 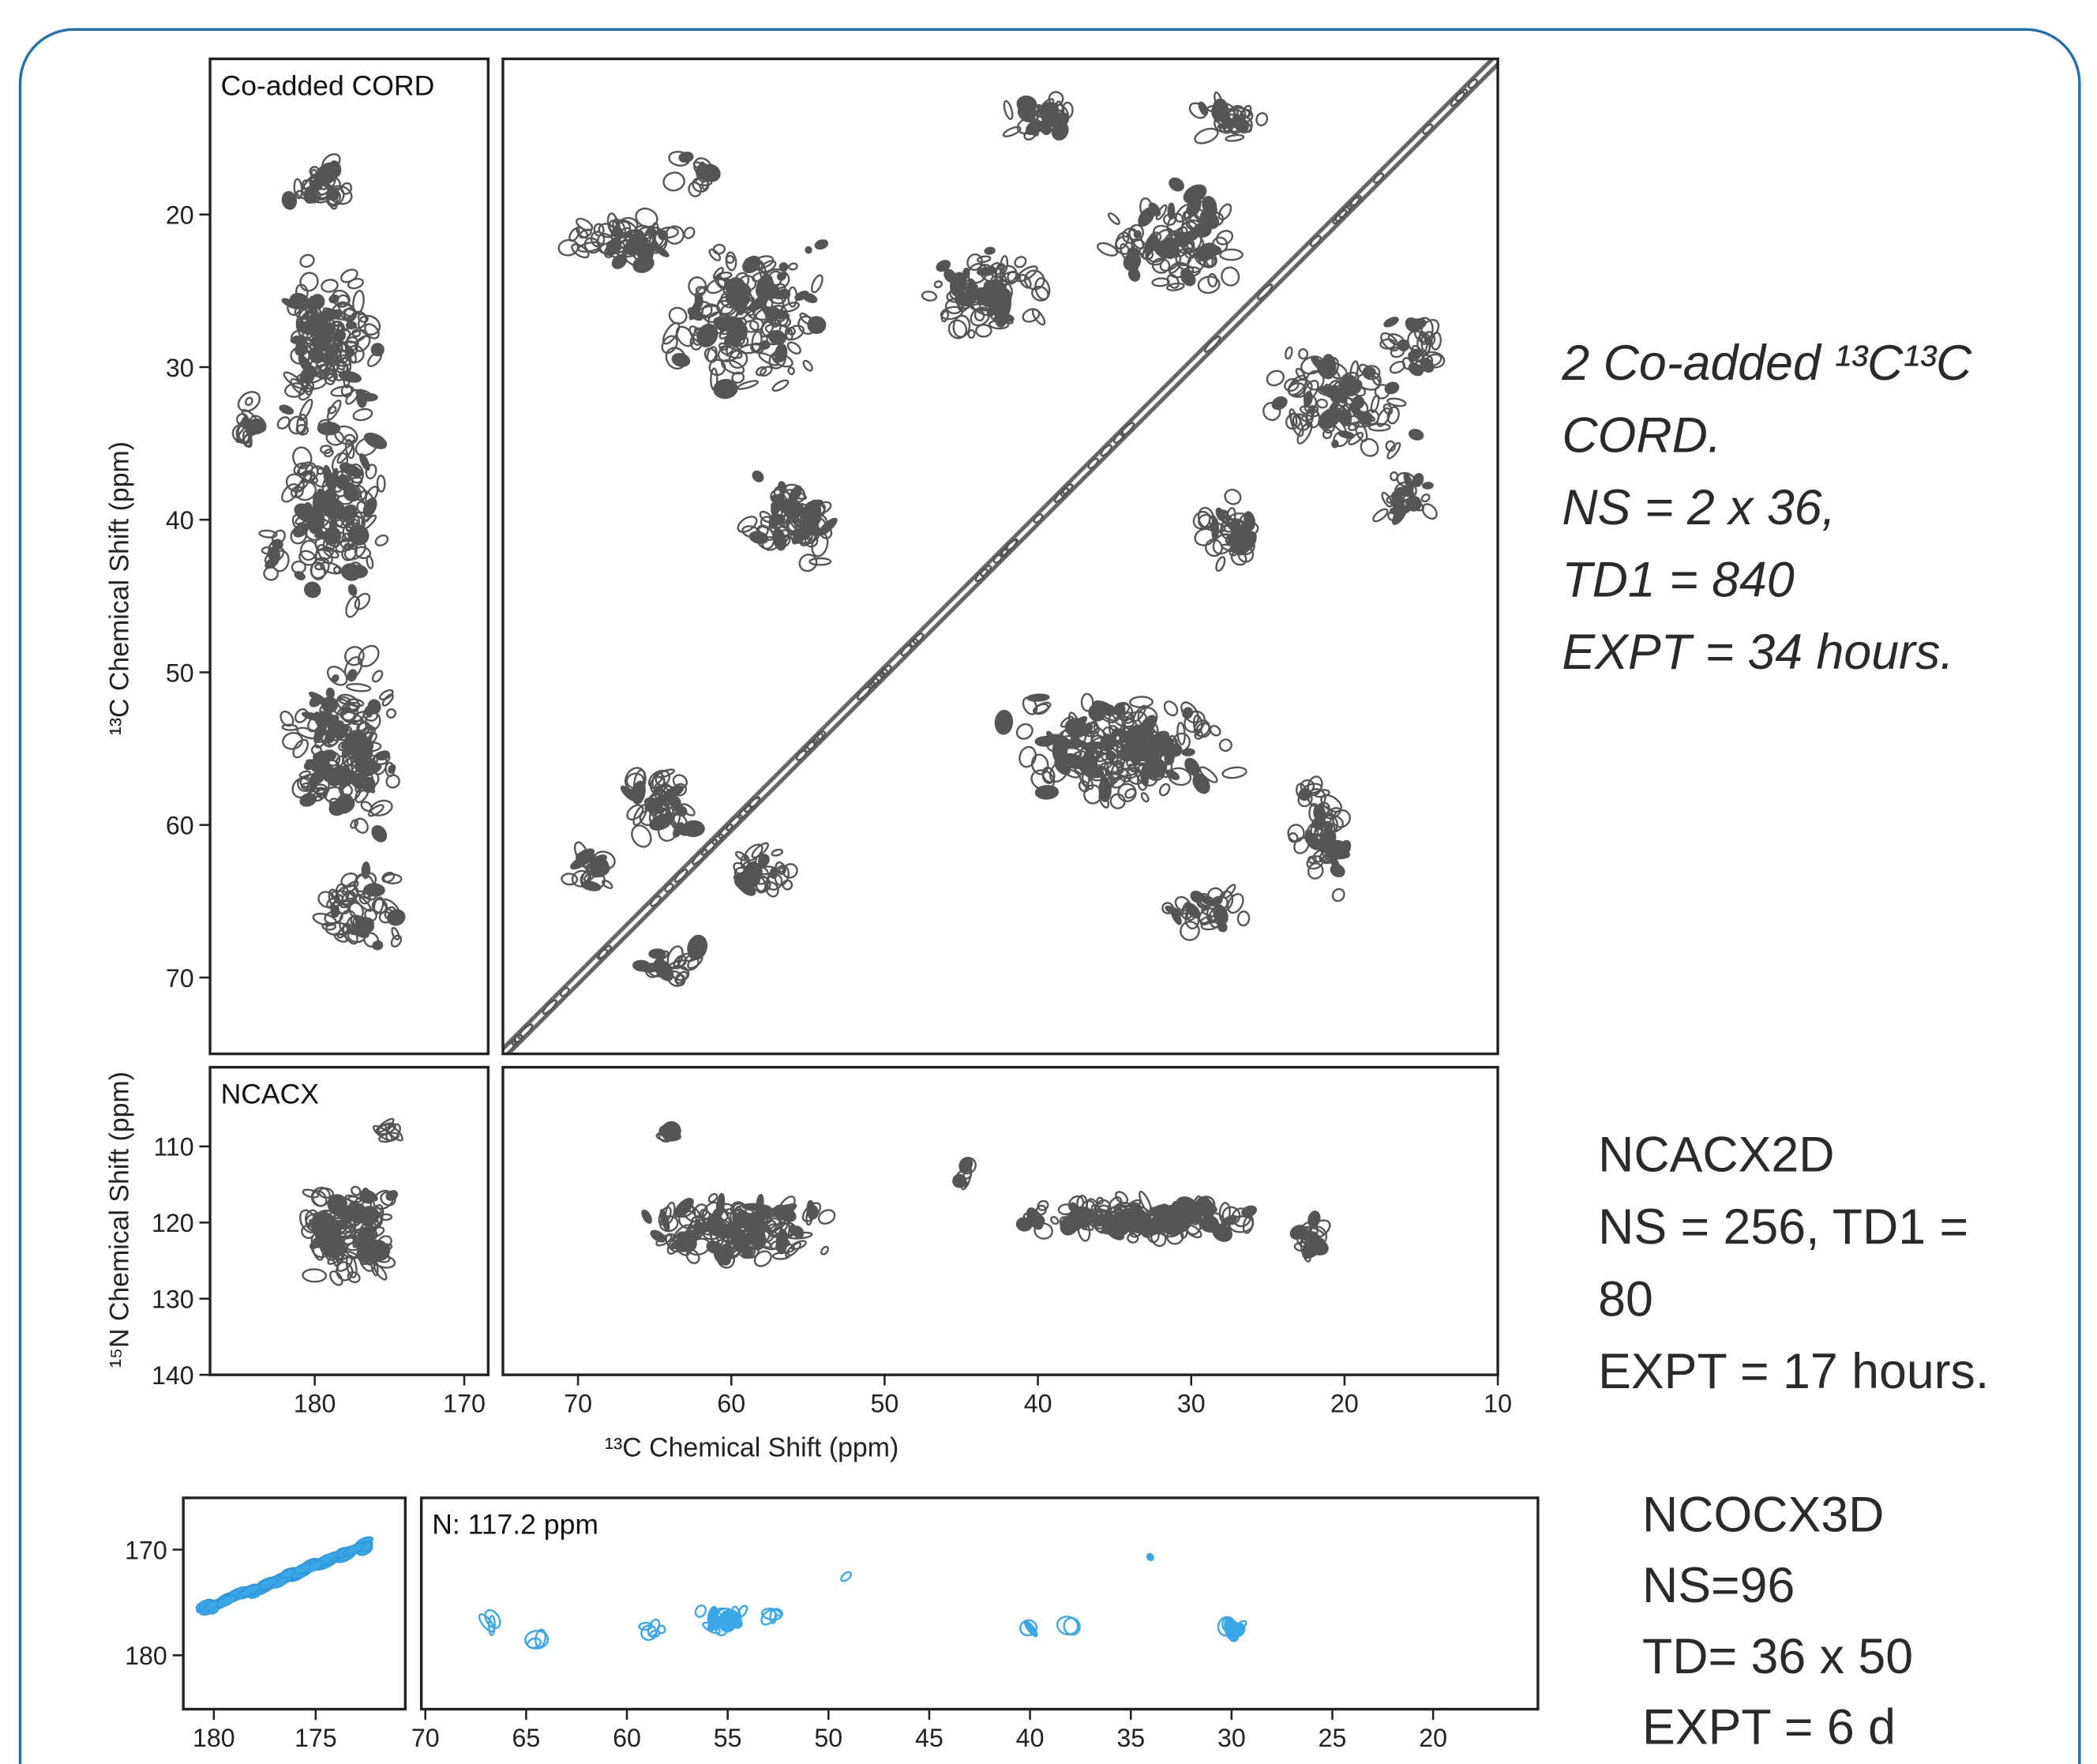 I want to click on y-tick-label: 120, so click(x=173, y=1223).